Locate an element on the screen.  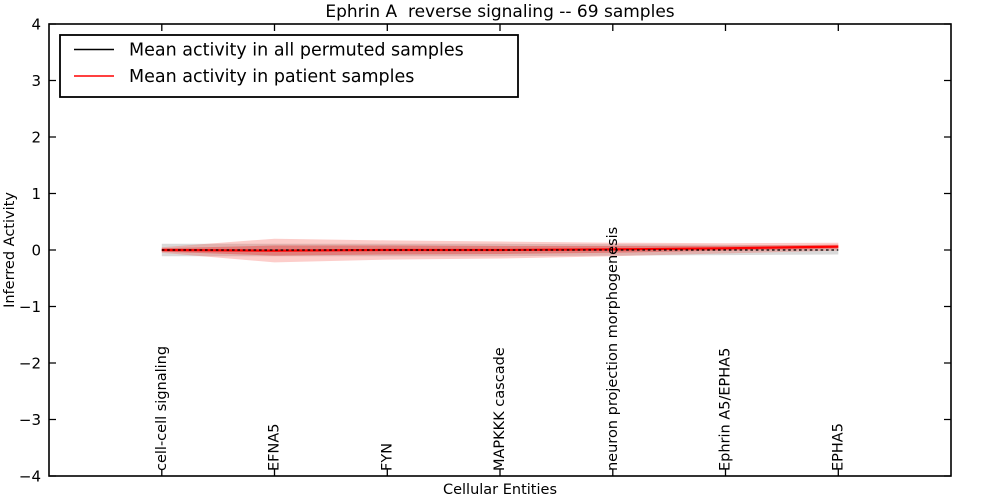
y-tick-label: 0 is located at coordinates (36, 251).